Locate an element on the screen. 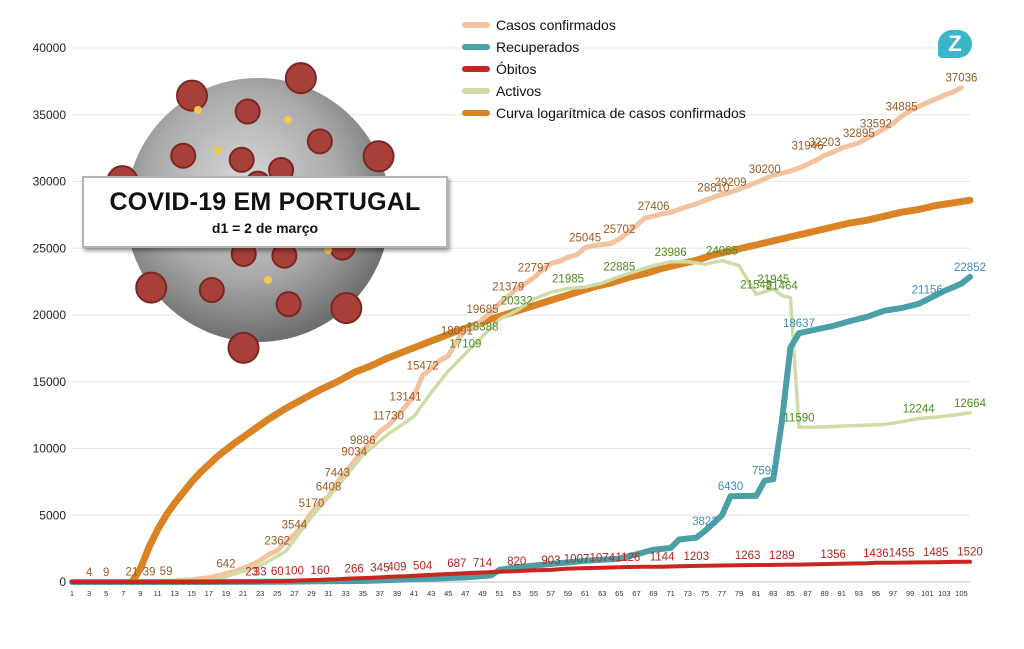 Image resolution: width=1024 pixels, height=649 pixels. data-label: 9886 is located at coordinates (363, 441).